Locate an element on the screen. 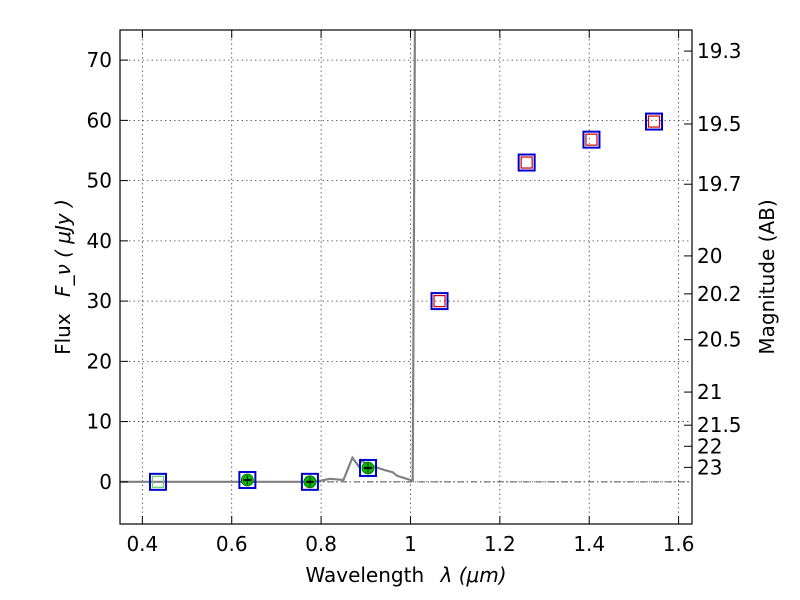 The height and width of the screenshot is (600, 800). right-tick-label: 23 is located at coordinates (709, 467).